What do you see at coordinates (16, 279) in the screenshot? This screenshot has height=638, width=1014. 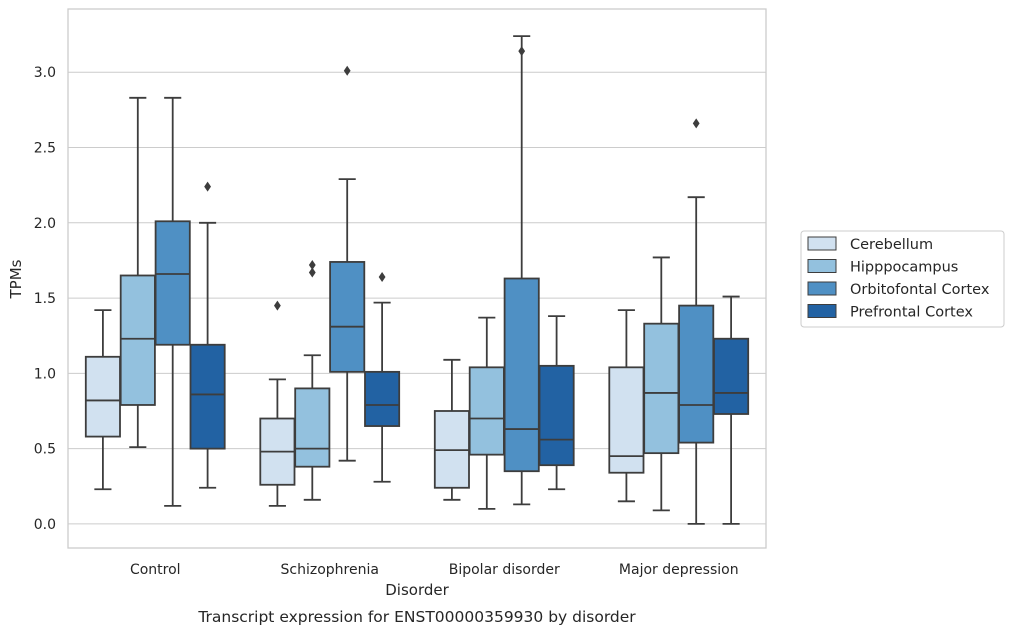 I see `y-axis-label: TPMs` at bounding box center [16, 279].